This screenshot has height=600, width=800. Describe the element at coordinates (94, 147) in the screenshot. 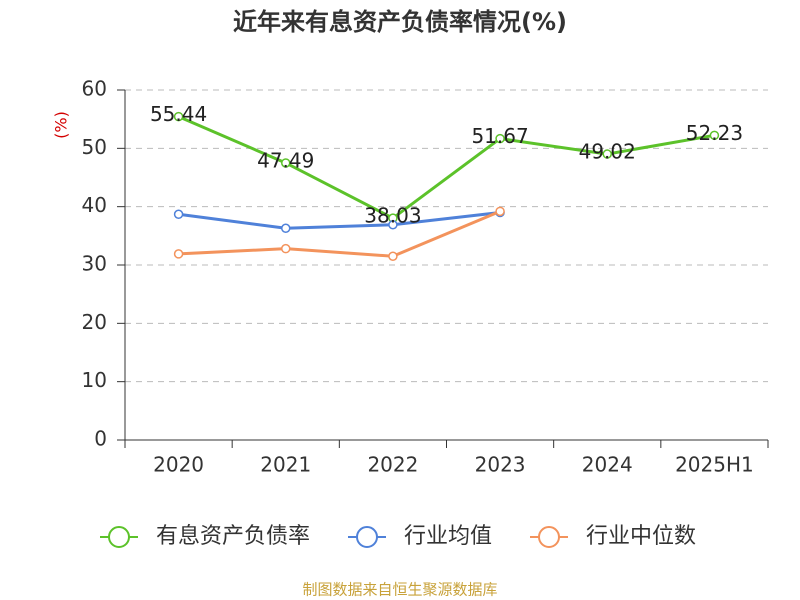

I see `y-tick-label: 50` at that location.